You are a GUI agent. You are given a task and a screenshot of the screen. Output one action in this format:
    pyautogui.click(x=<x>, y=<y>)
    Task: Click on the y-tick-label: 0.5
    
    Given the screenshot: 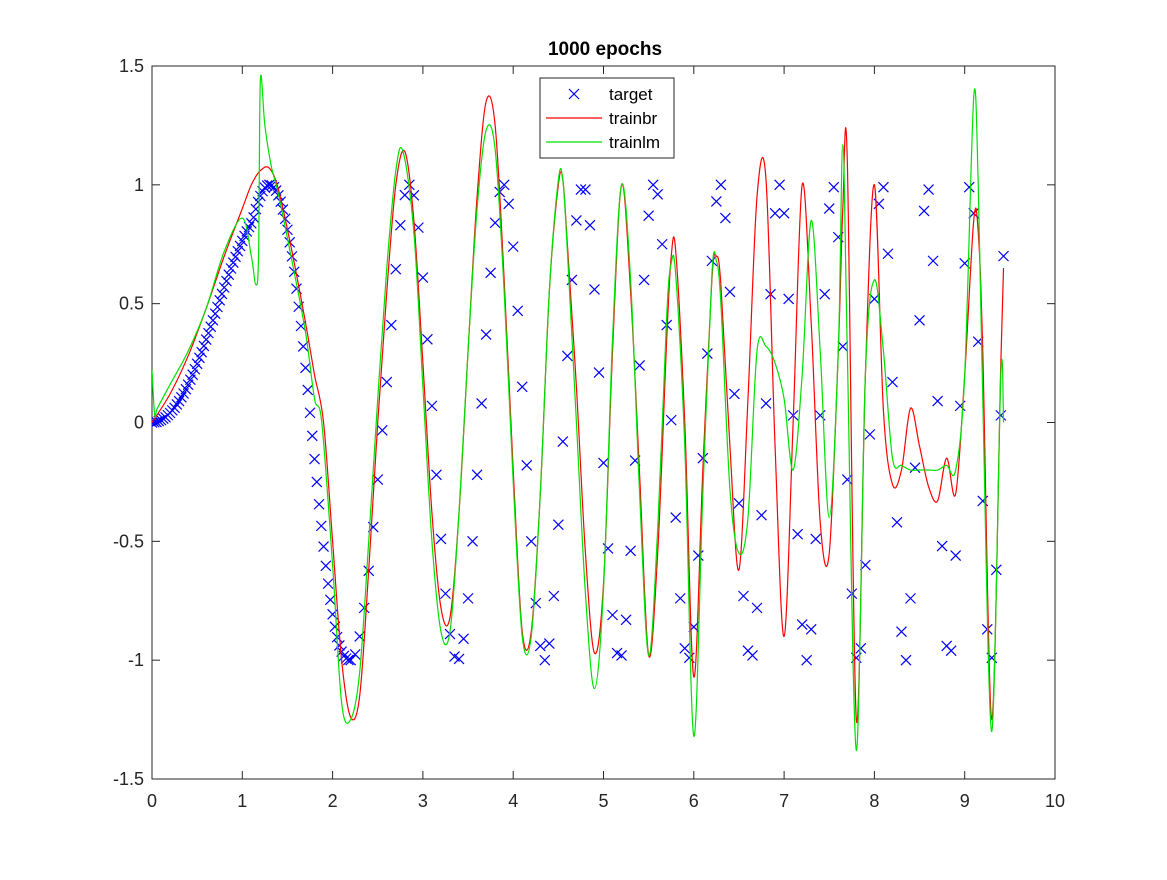 What is the action you would take?
    pyautogui.click(x=131, y=304)
    